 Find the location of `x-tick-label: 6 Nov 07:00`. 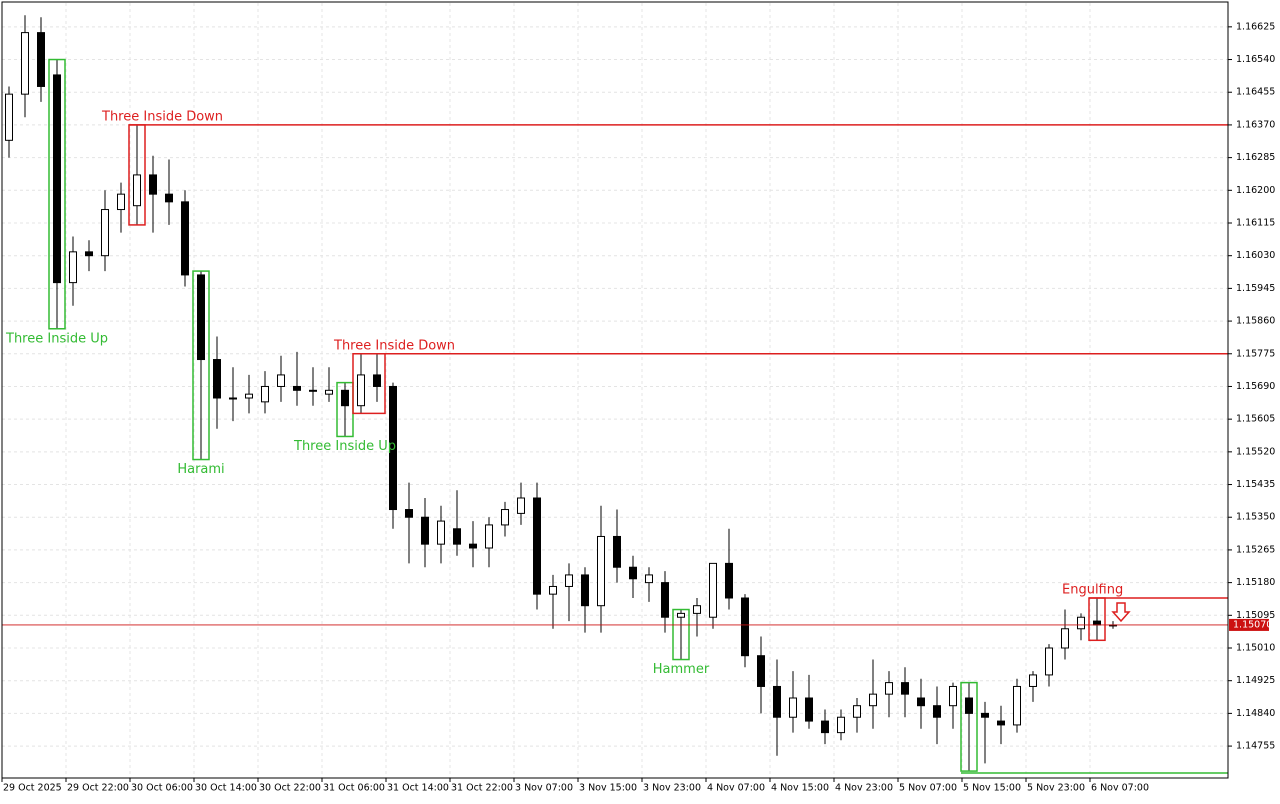

x-tick-label: 6 Nov 07:00 is located at coordinates (1120, 788).